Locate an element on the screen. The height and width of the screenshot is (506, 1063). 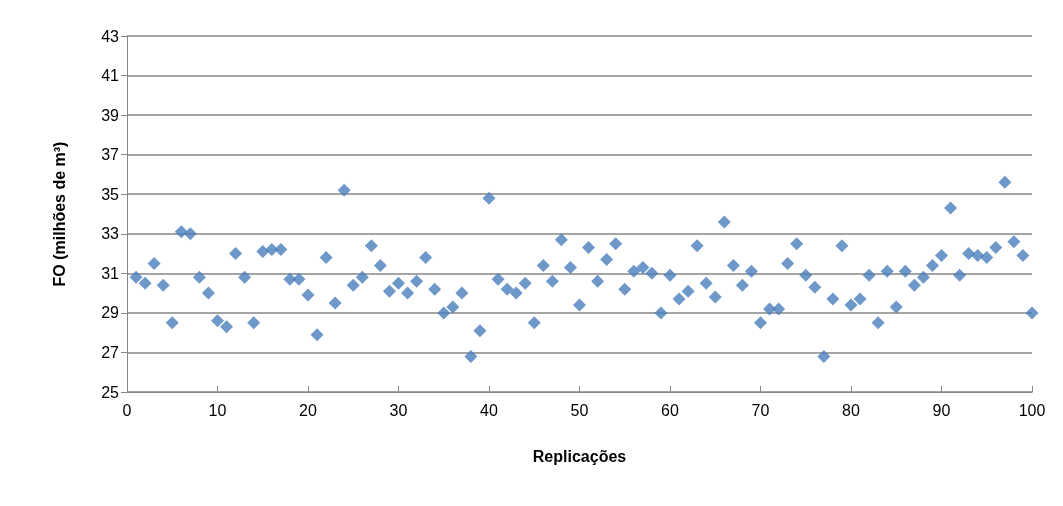
y-tick-label: 35 is located at coordinates (110, 194).